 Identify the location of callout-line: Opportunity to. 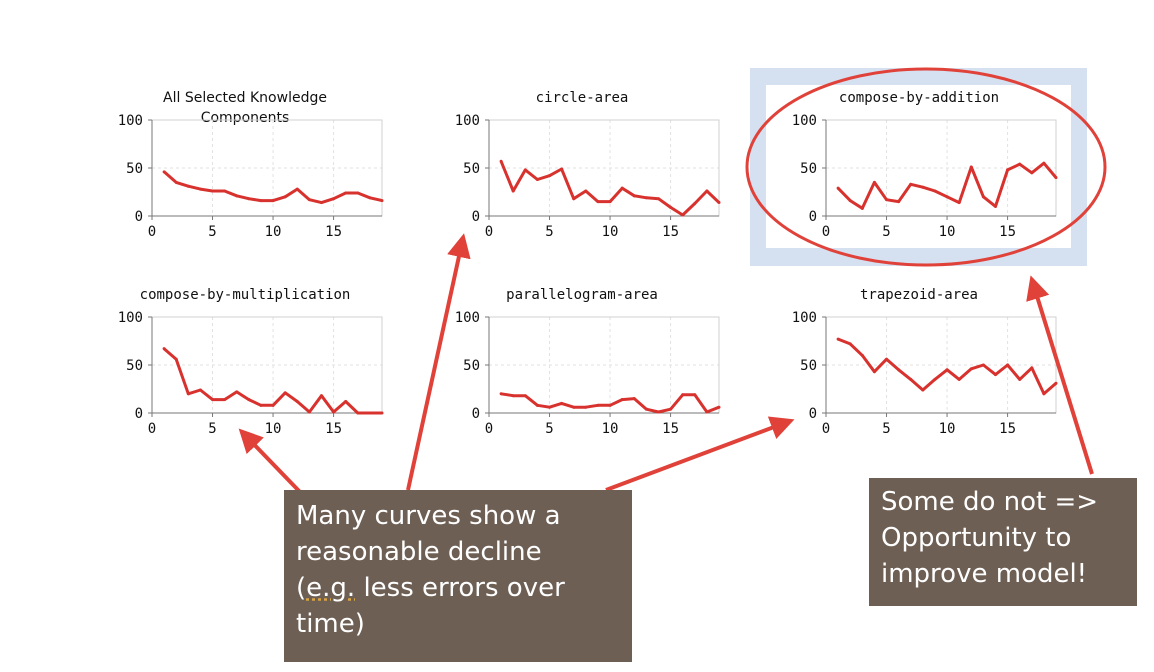
(976, 538).